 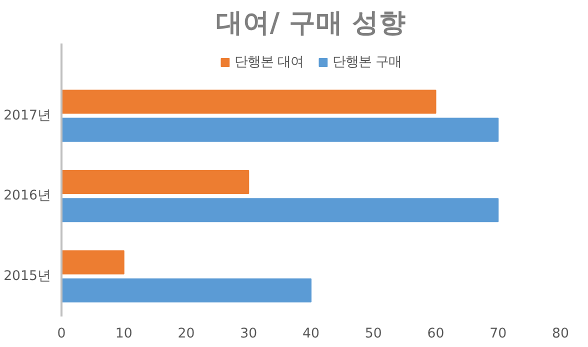 What do you see at coordinates (373, 334) in the screenshot?
I see `x-tick-label: 50` at bounding box center [373, 334].